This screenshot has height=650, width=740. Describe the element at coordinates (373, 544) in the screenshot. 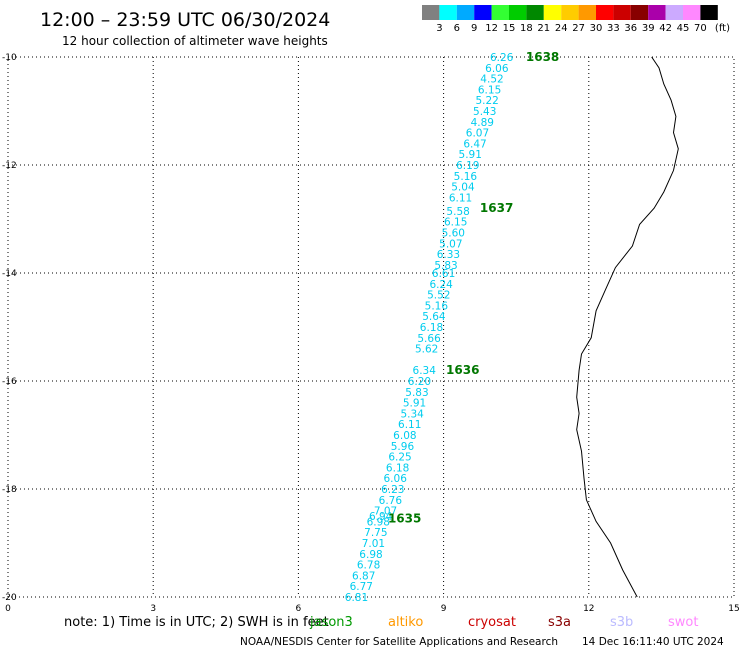

I see `wave-height-point: 7.01` at that location.